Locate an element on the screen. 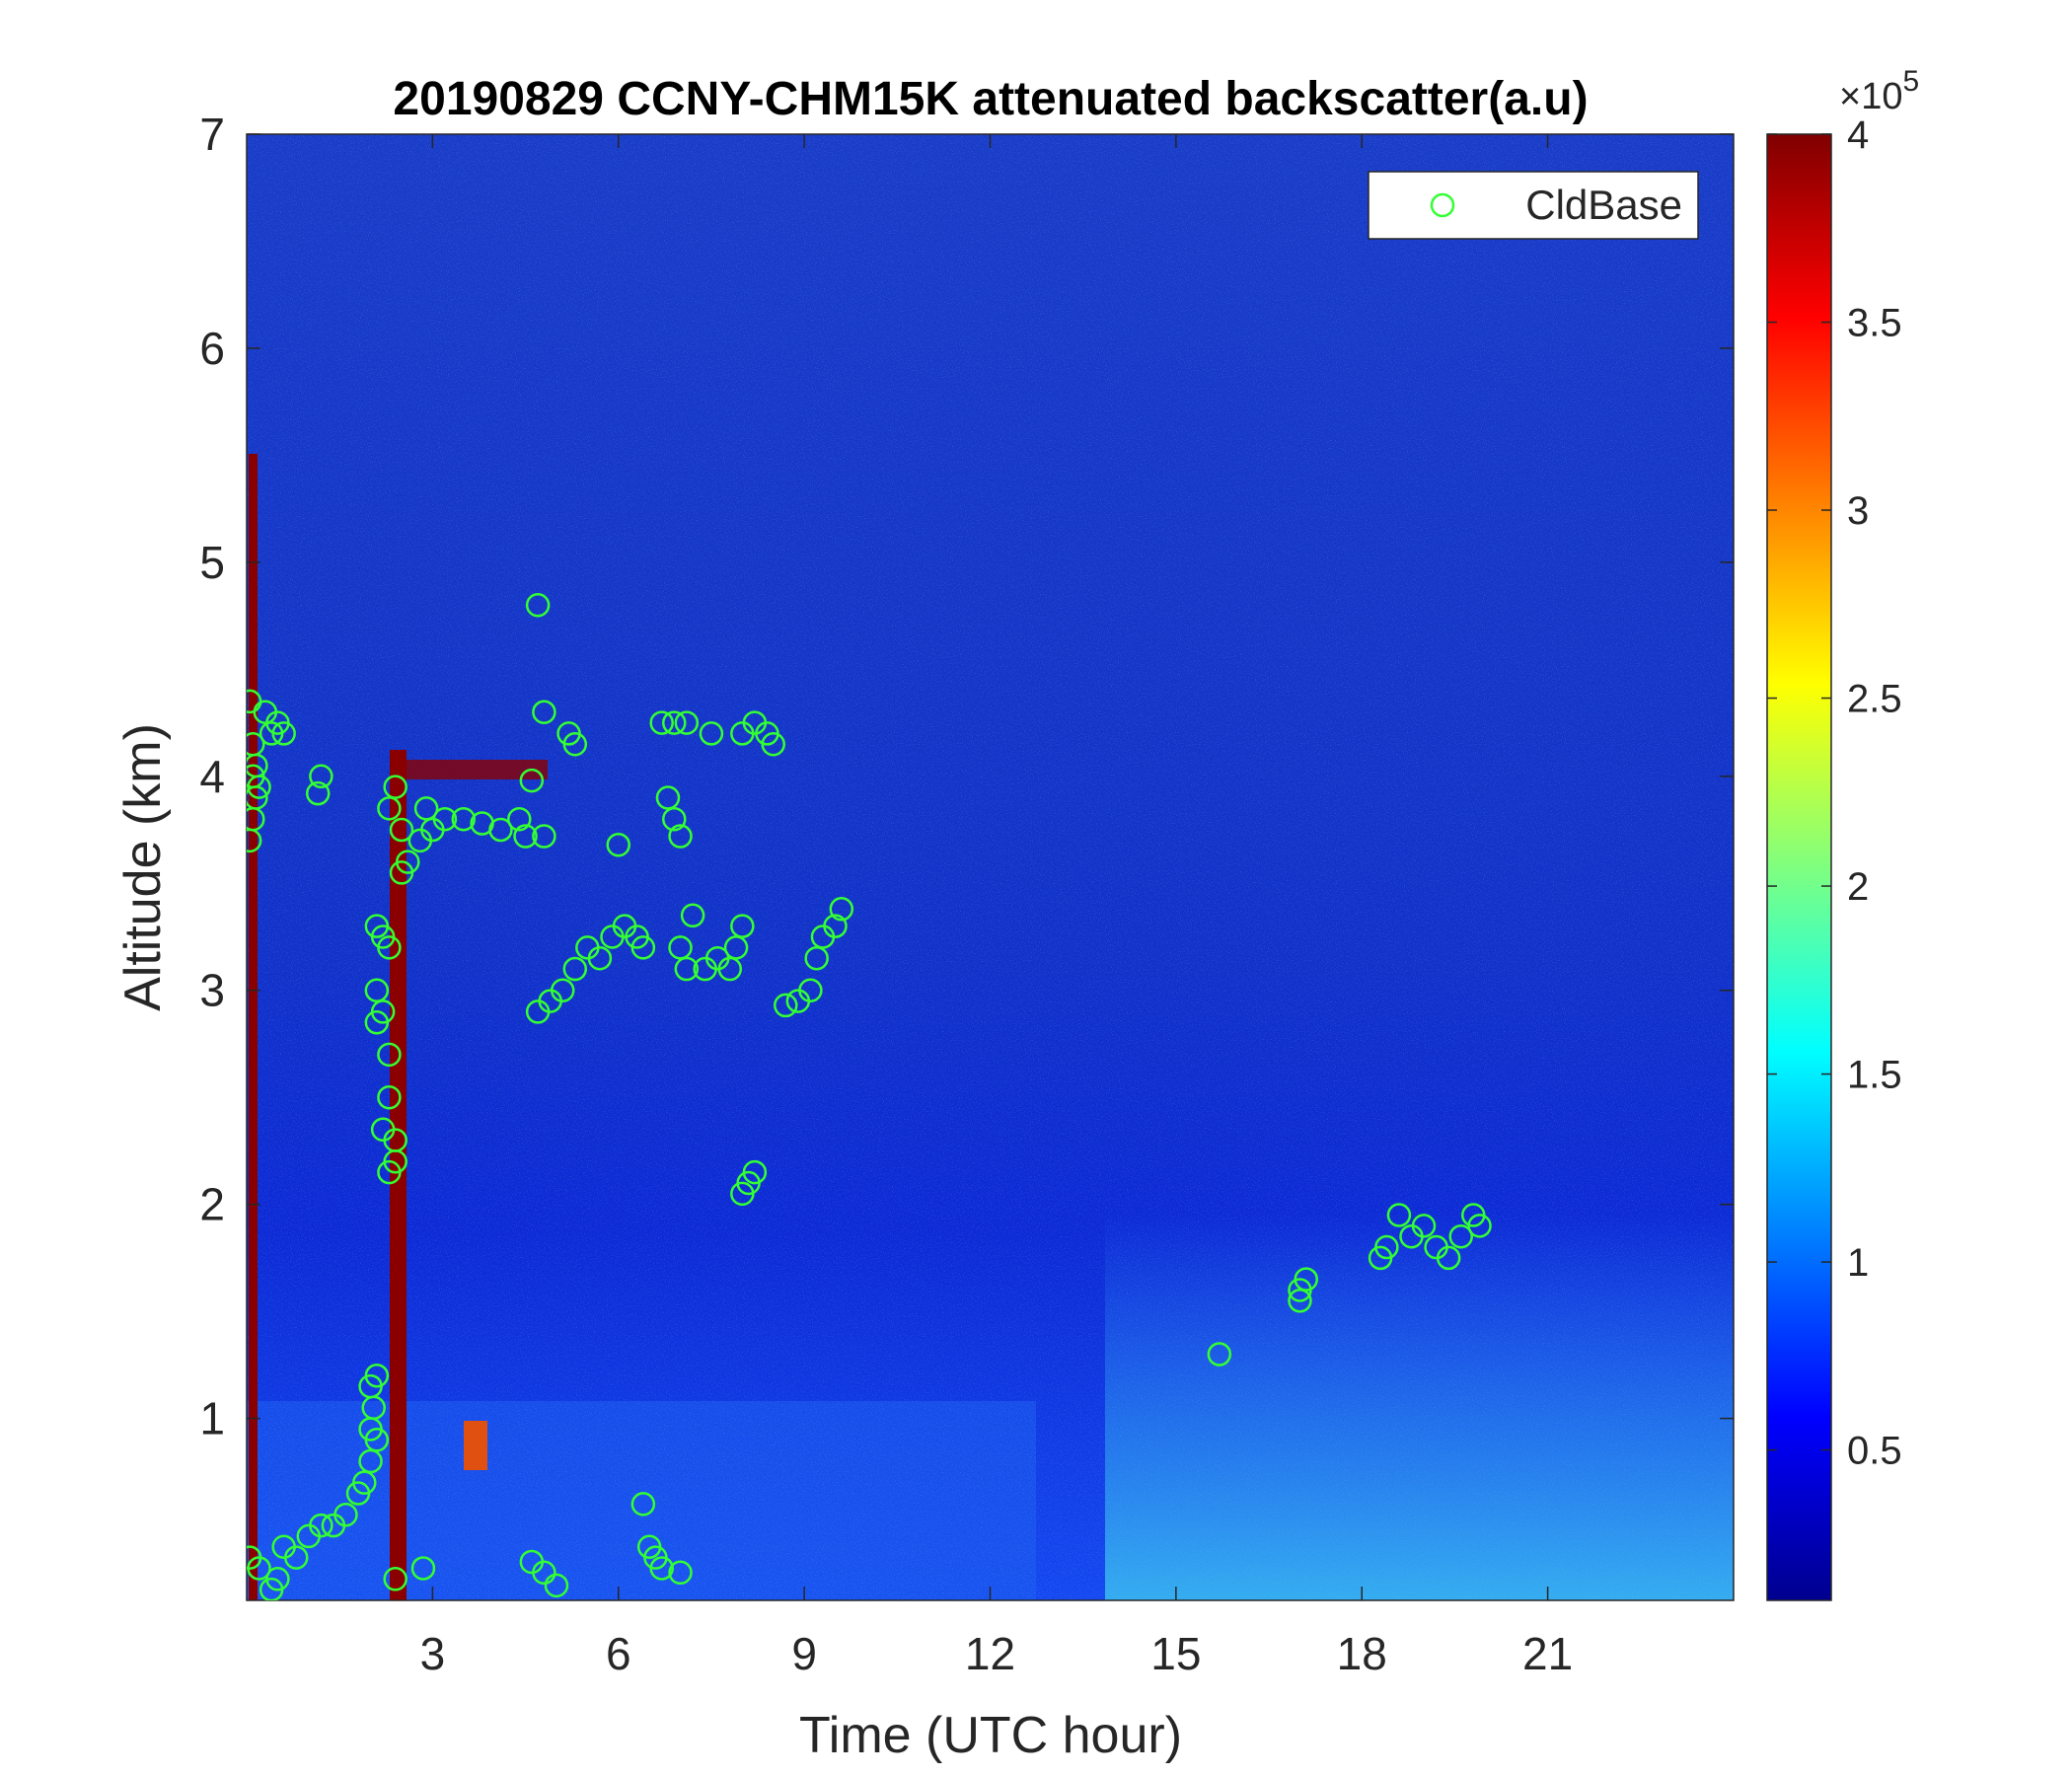 The image size is (2072, 1776). legend is located at coordinates (1534, 205).